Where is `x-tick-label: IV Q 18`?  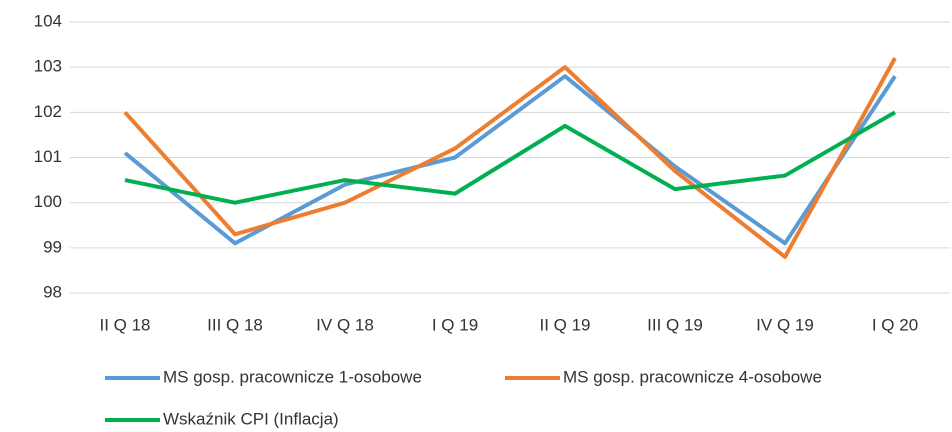 x-tick-label: IV Q 18 is located at coordinates (345, 324).